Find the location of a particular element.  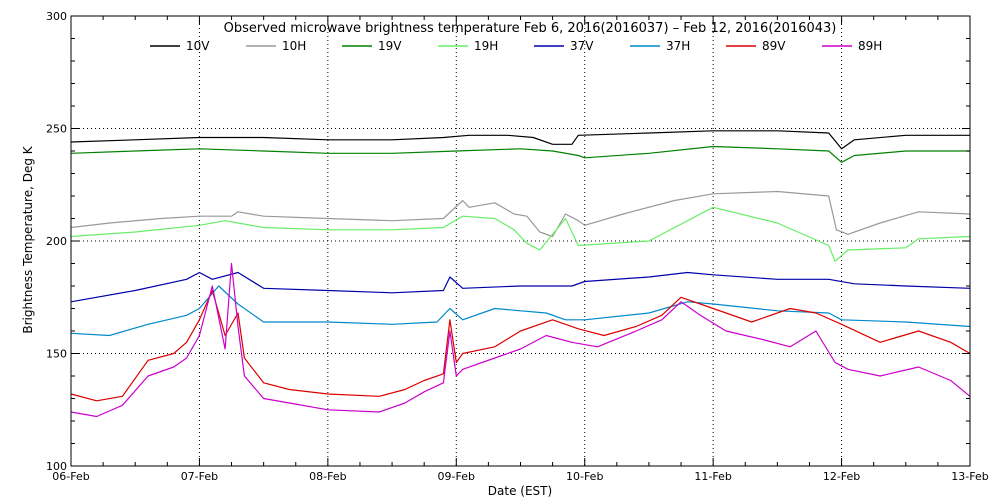

x-tick-label: 11-Feb is located at coordinates (712, 476).